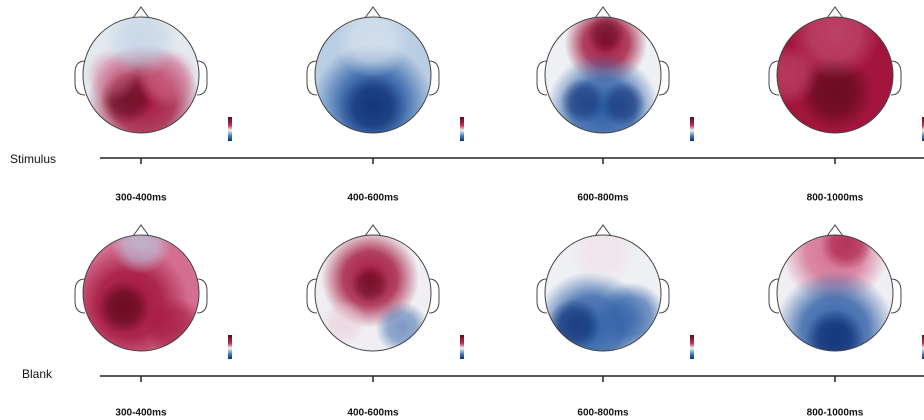  What do you see at coordinates (37, 374) in the screenshot?
I see `row-label: Blank` at bounding box center [37, 374].